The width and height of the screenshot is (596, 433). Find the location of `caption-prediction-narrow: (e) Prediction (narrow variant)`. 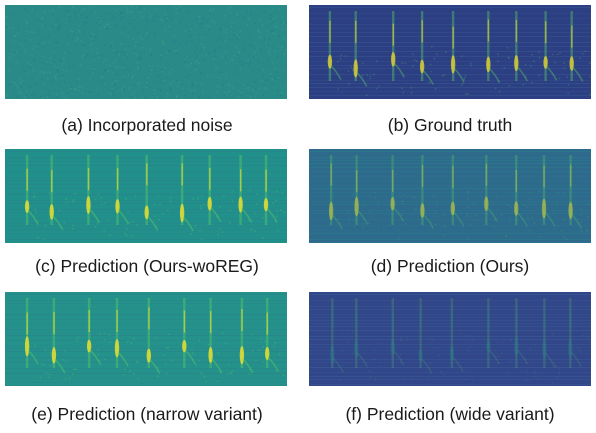

caption-prediction-narrow: (e) Prediction (narrow variant) is located at coordinates (147, 414).